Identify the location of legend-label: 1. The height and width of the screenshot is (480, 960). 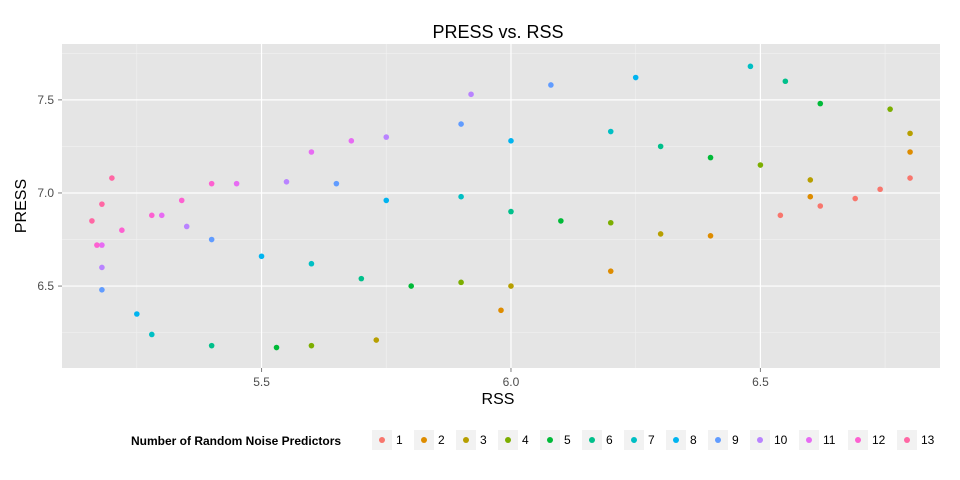
(399, 440).